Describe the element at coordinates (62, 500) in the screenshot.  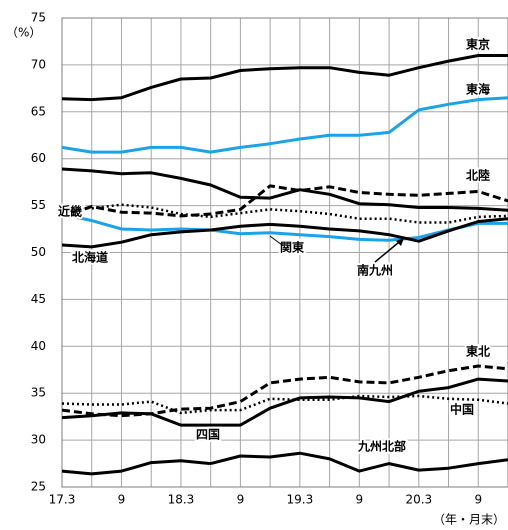
I see `x-tick-label: 17.3` at that location.